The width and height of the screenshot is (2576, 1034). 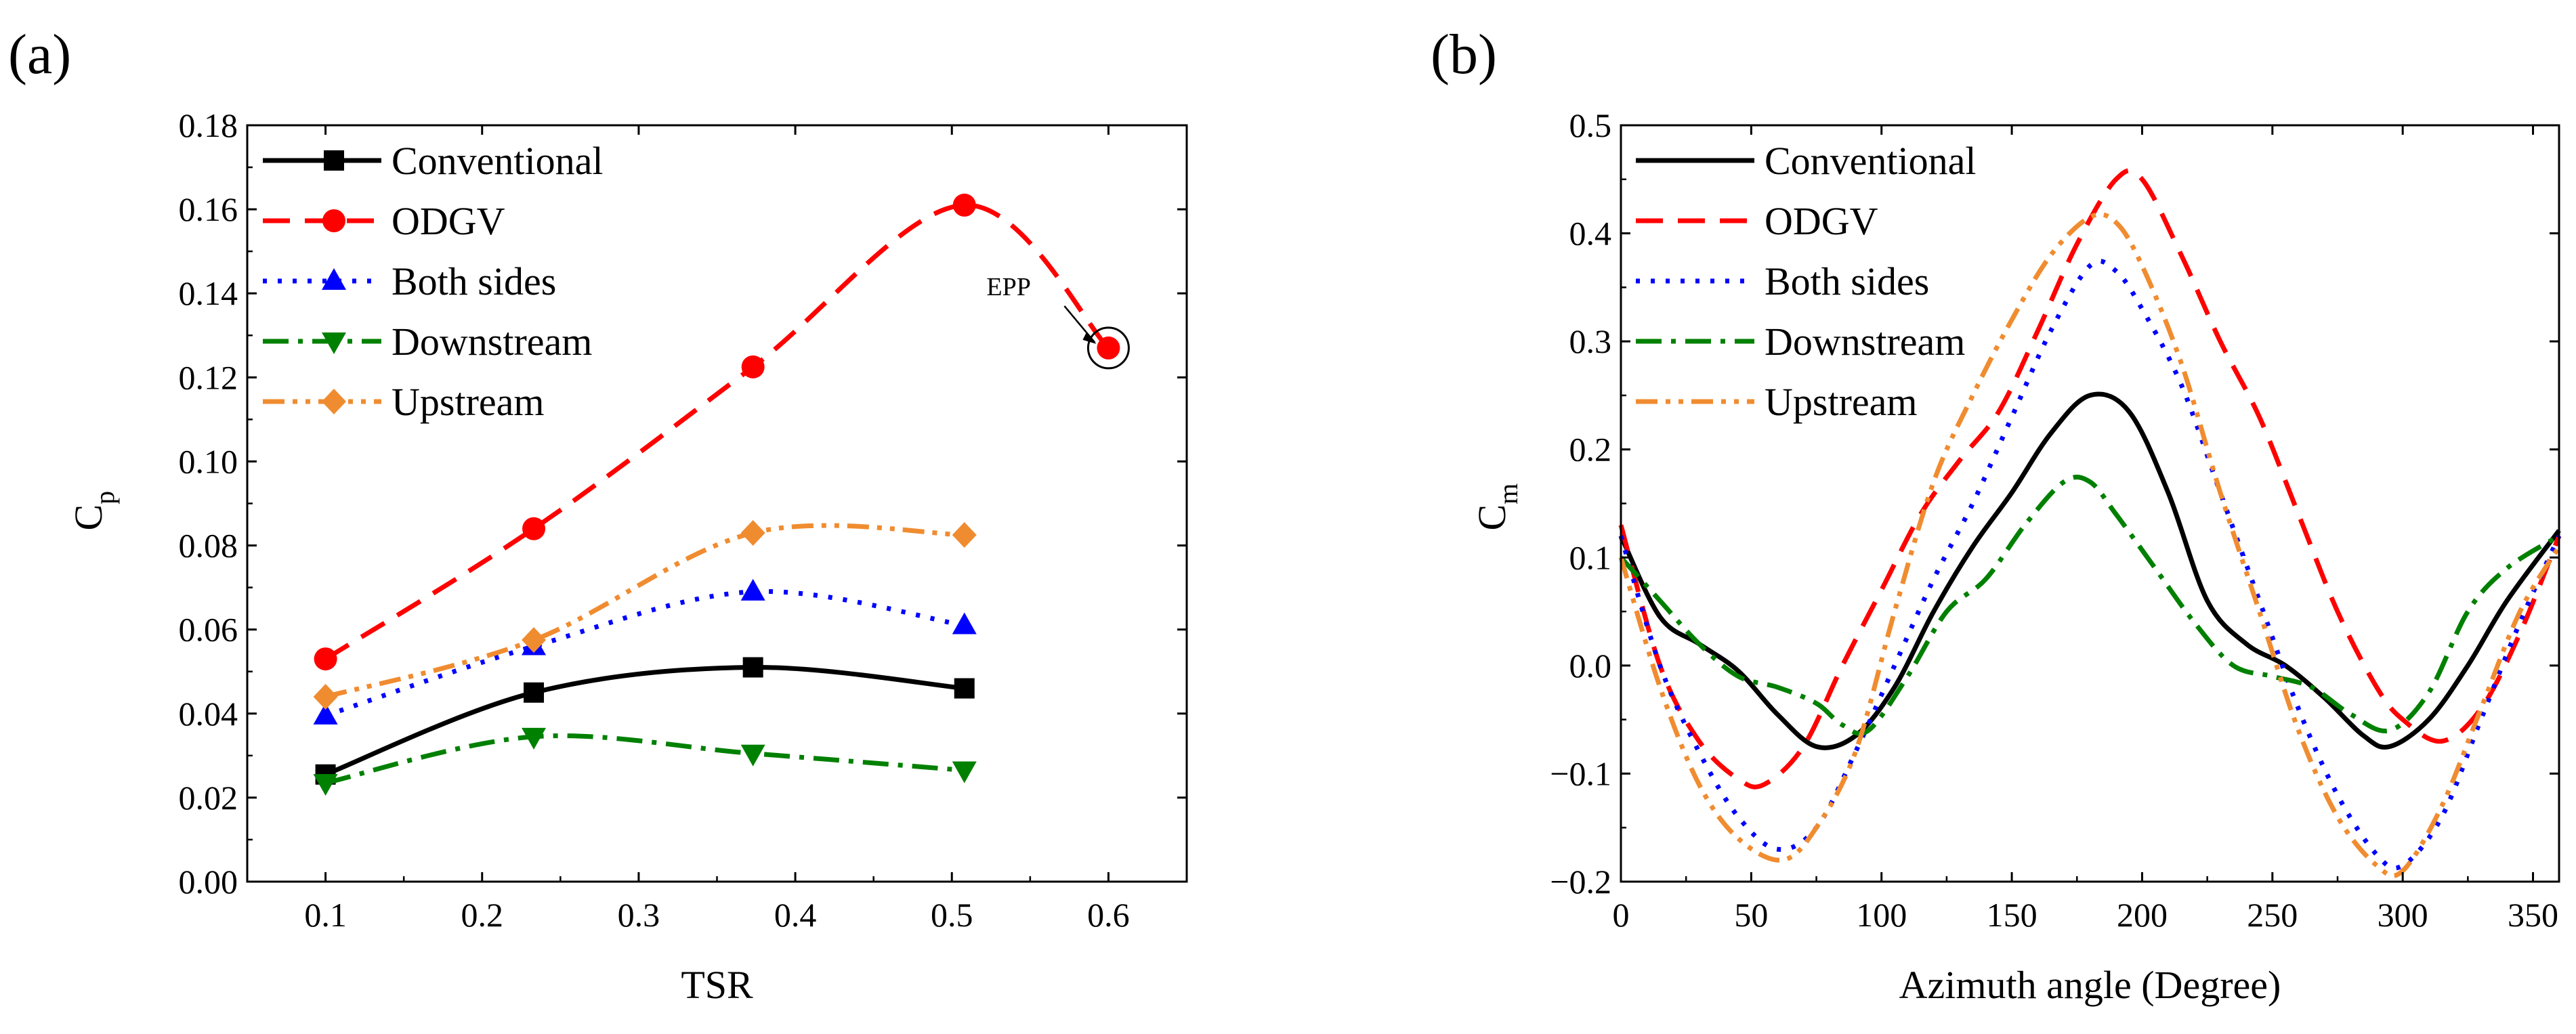 What do you see at coordinates (1590, 234) in the screenshot?
I see `y-tick-label: 0.4` at bounding box center [1590, 234].